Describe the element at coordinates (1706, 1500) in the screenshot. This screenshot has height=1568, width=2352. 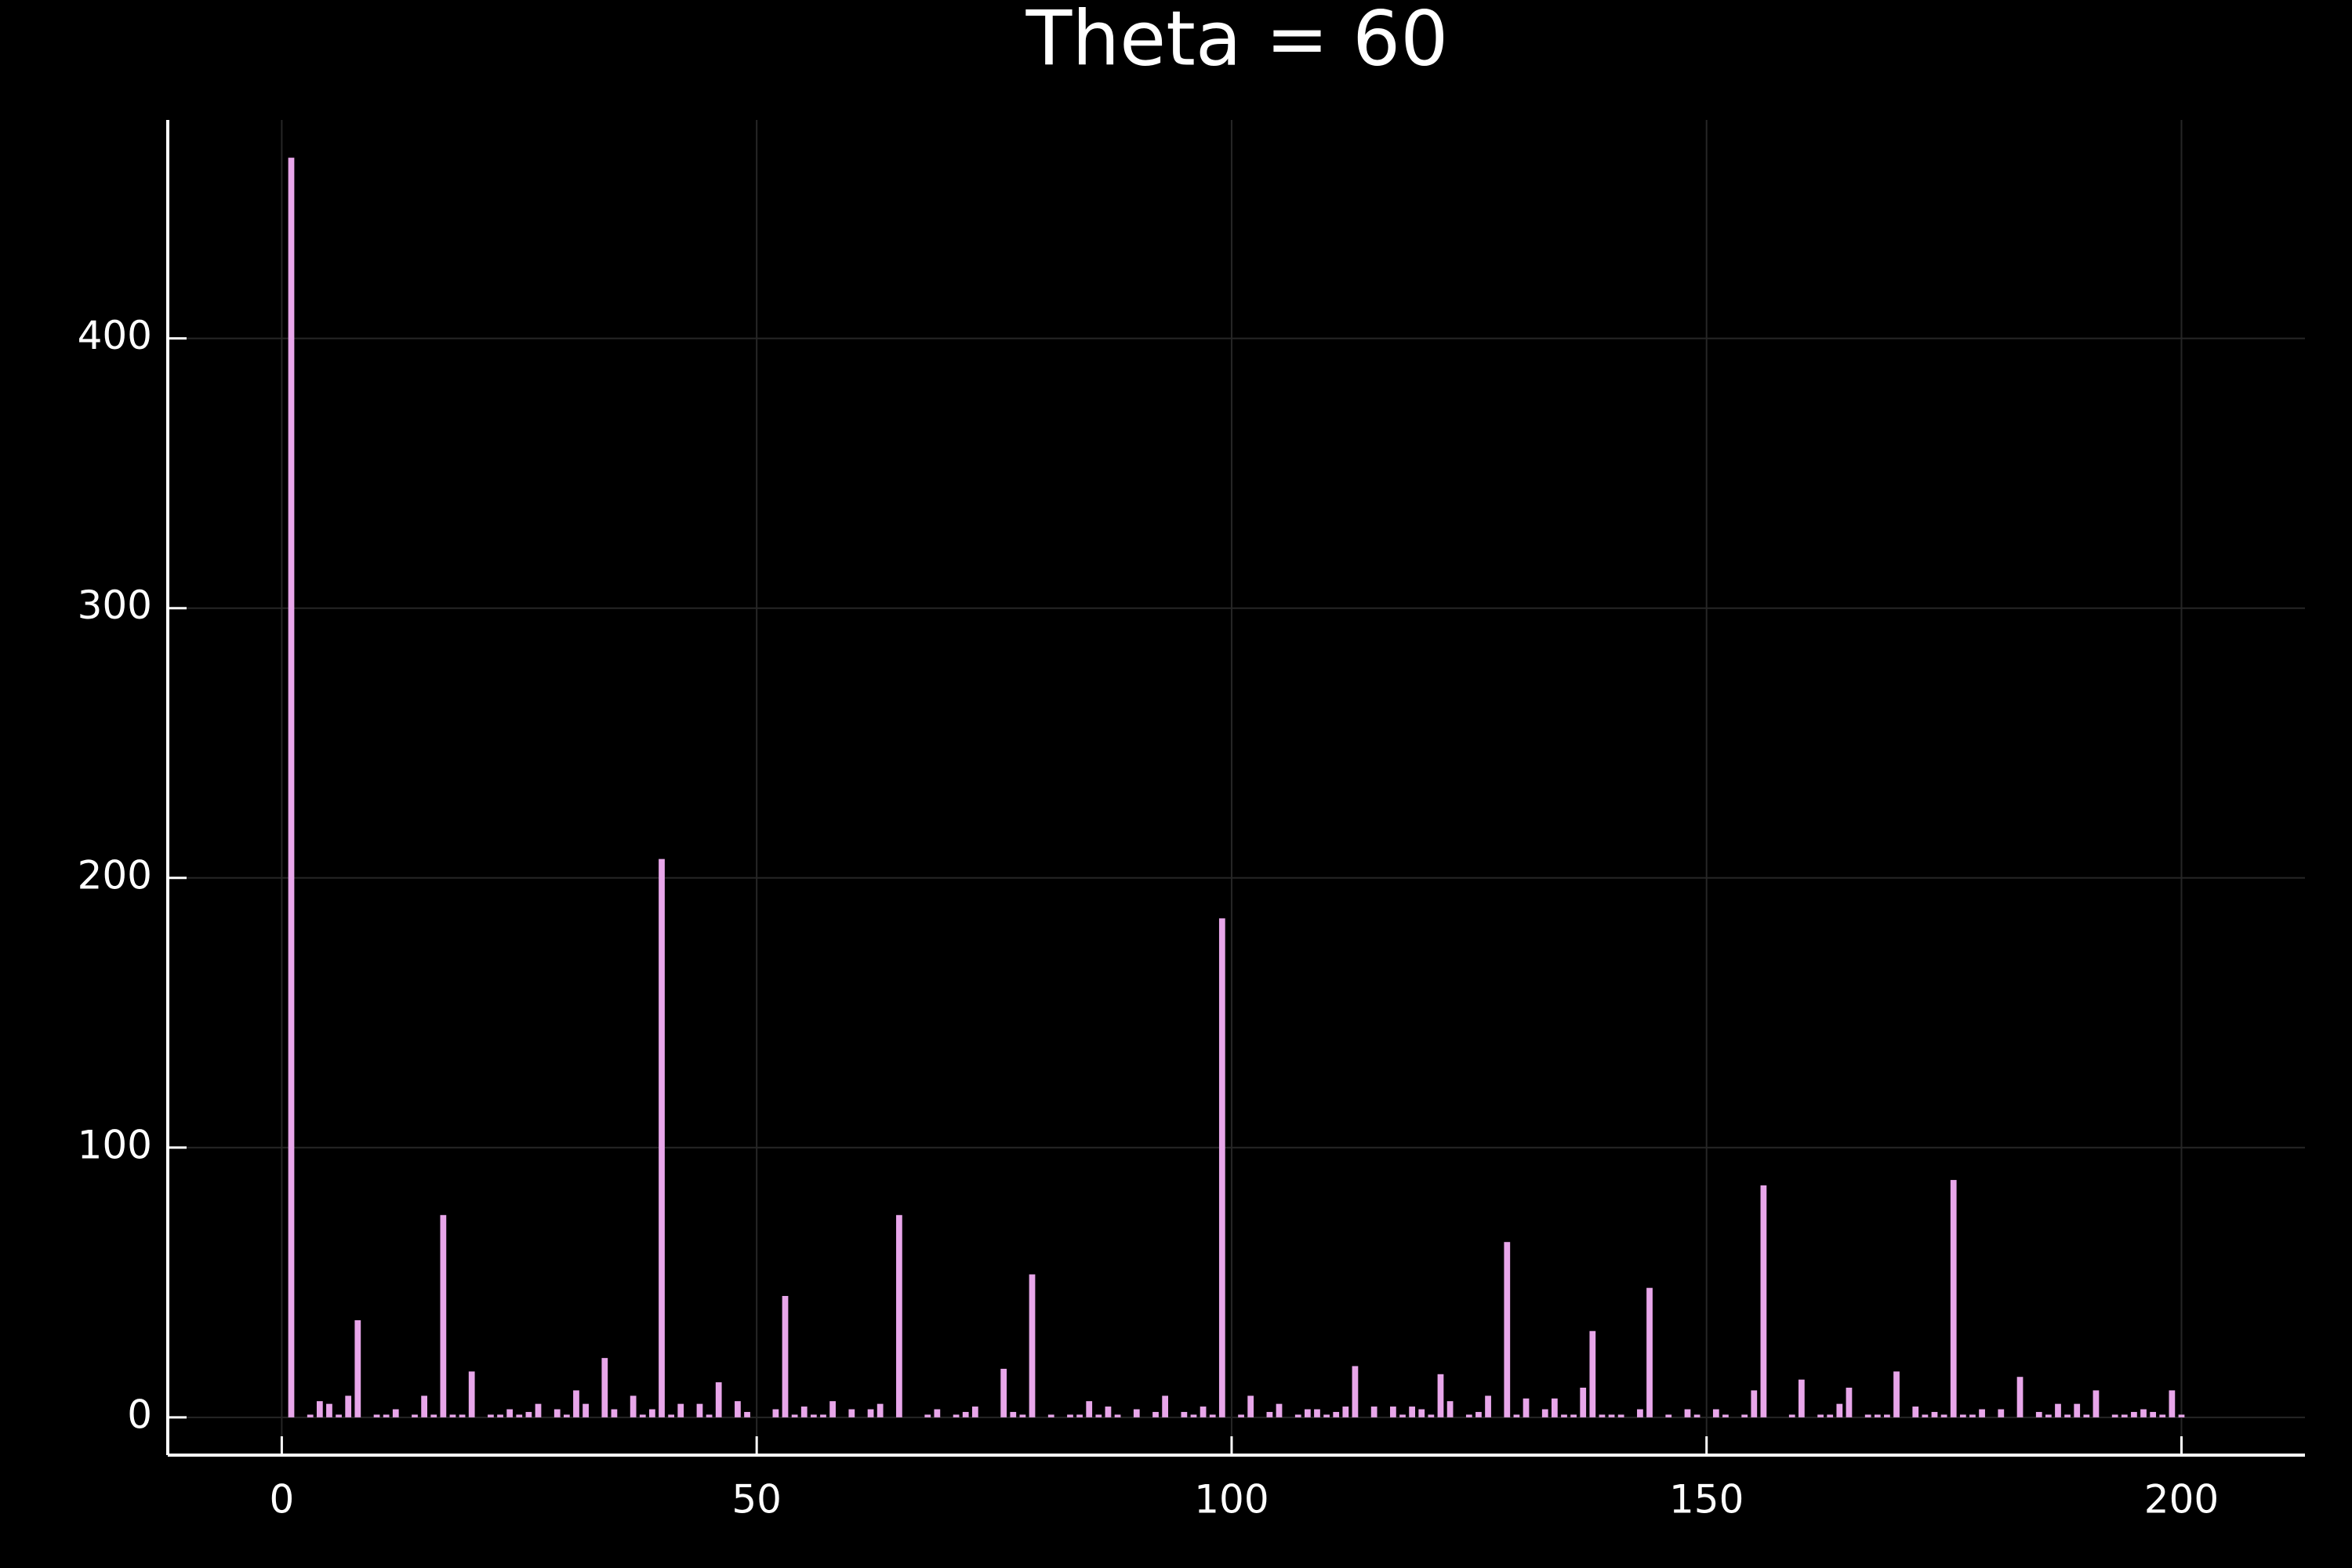
I see `x-tick-label: 150` at that location.